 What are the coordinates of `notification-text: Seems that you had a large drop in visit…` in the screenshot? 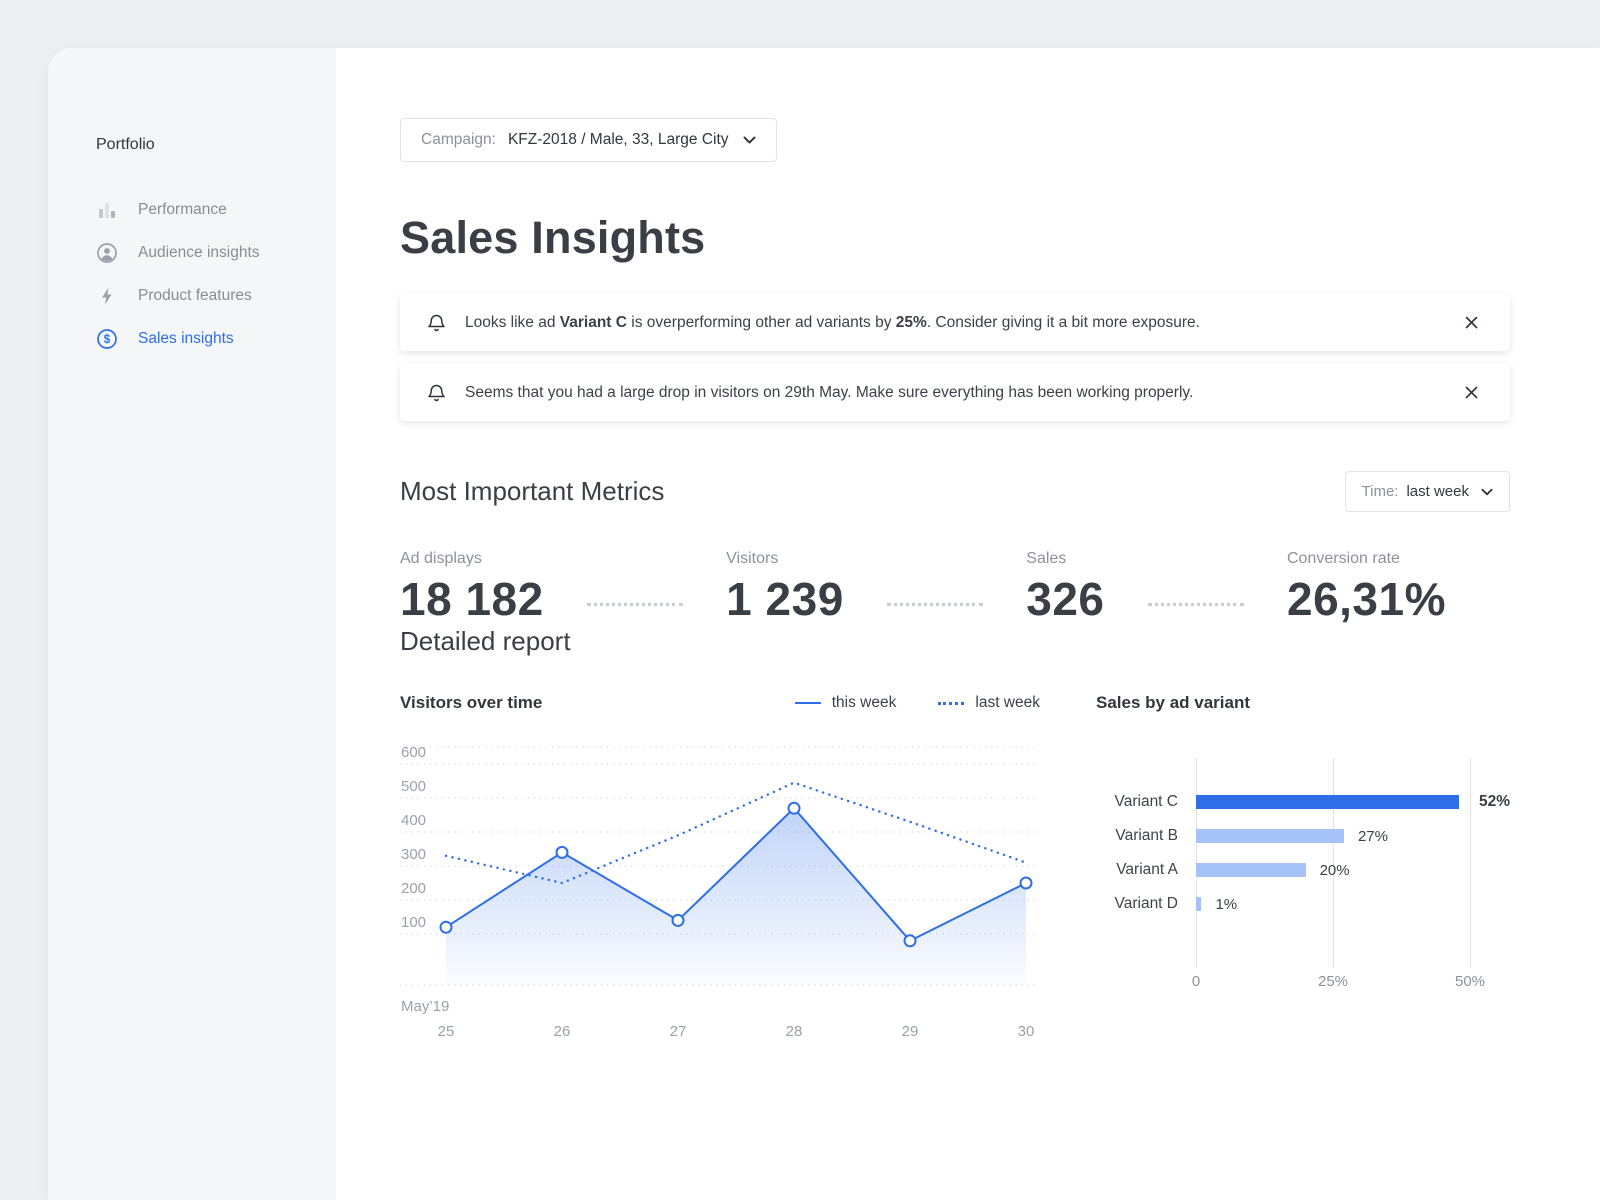 It's located at (829, 392).